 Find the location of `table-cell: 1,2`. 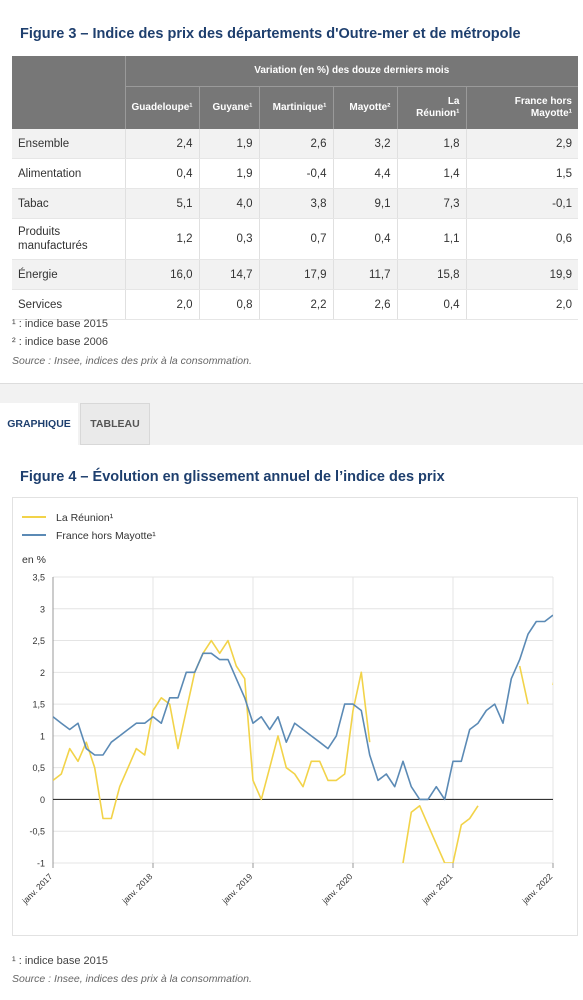

table-cell: 1,2 is located at coordinates (161, 239).